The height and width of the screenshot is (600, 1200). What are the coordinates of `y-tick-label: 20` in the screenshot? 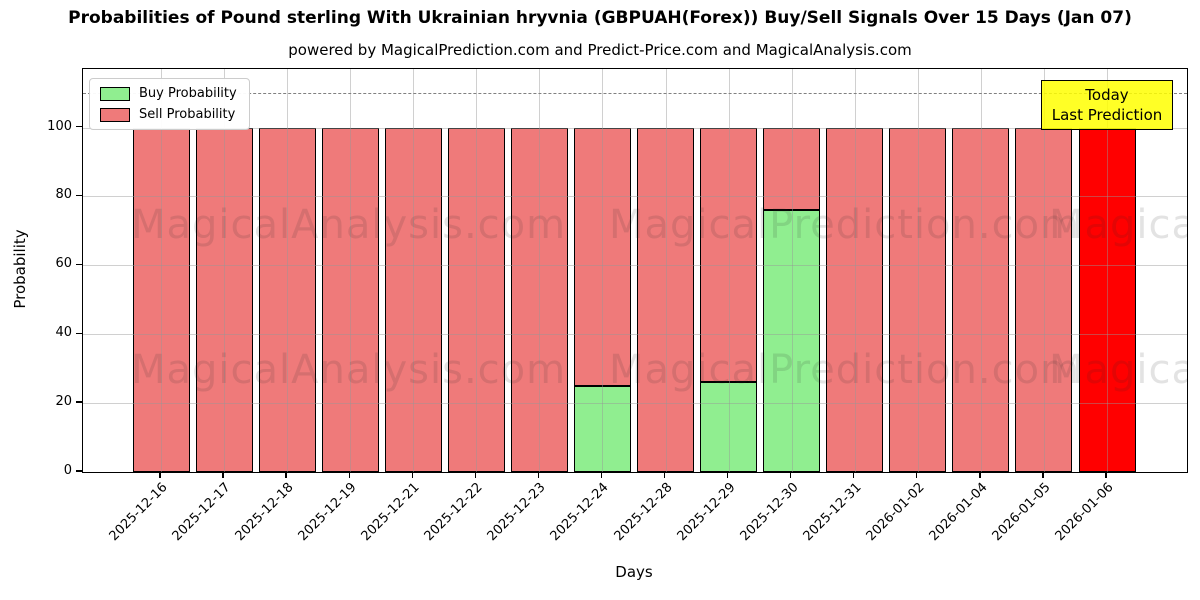 It's located at (63, 402).